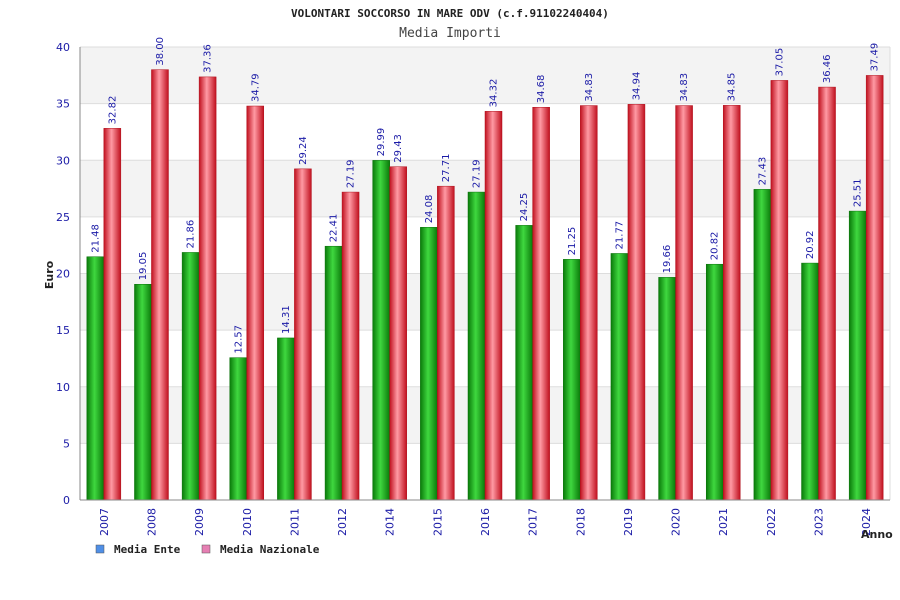 This screenshot has height=600, width=900. What do you see at coordinates (255, 303) in the screenshot?
I see `bar-media-nazionale-2010` at bounding box center [255, 303].